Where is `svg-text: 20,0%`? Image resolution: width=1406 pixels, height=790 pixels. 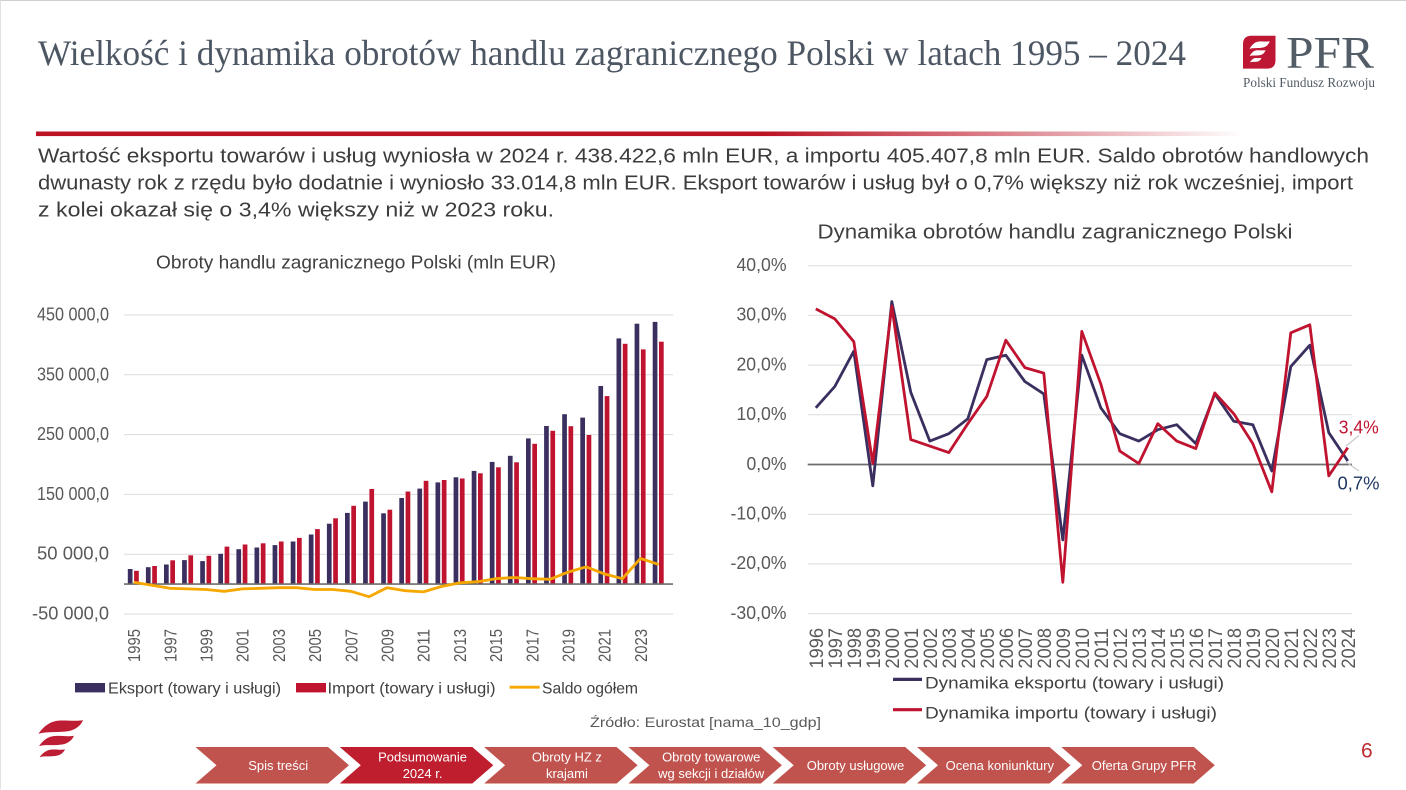
svg-text: 20,0% is located at coordinates (762, 364).